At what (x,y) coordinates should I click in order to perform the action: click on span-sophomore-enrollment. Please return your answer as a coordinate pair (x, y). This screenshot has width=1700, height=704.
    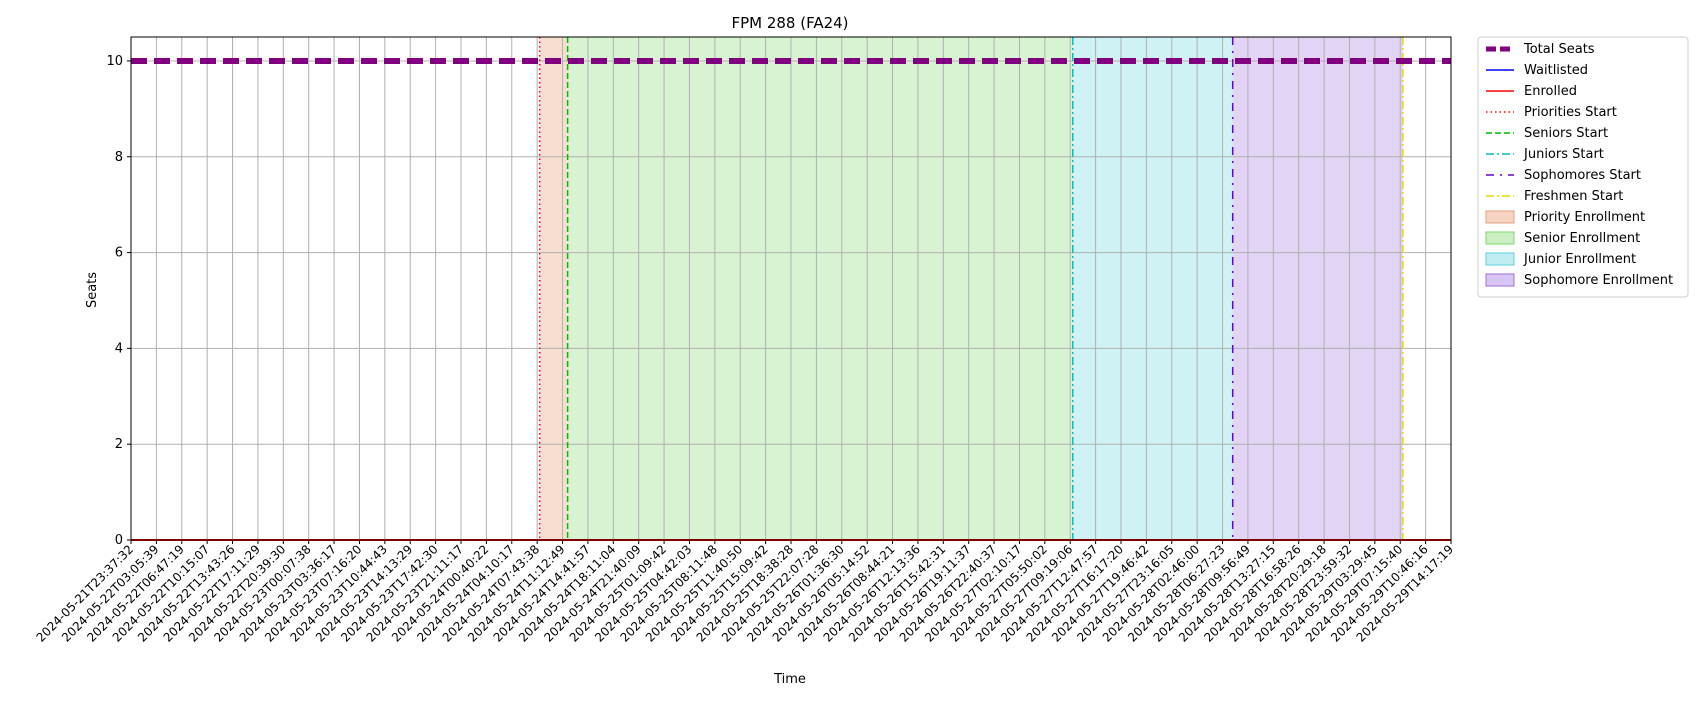
    Looking at the image, I should click on (1317, 288).